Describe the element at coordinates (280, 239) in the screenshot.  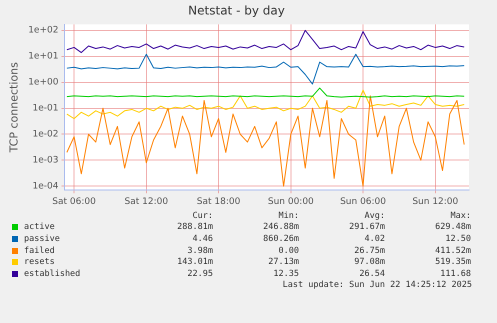
I see `text: 860.26m` at that location.